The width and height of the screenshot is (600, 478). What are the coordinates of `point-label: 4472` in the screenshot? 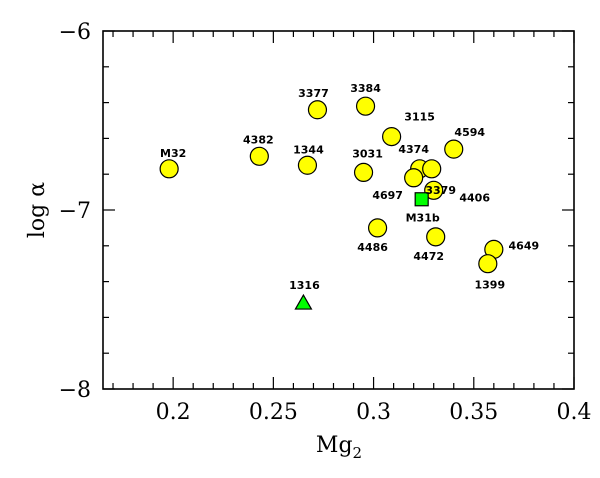 It's located at (428, 256).